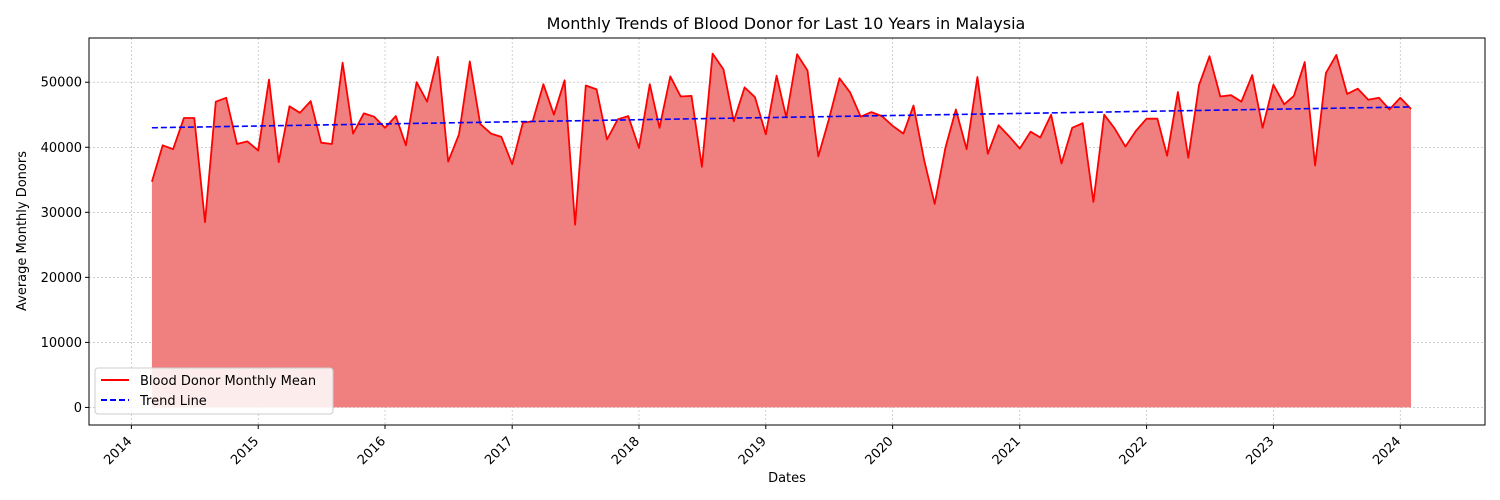 This screenshot has height=500, width=1500. I want to click on legend-label-donor: Blood Donor Monthly Mean, so click(228, 381).